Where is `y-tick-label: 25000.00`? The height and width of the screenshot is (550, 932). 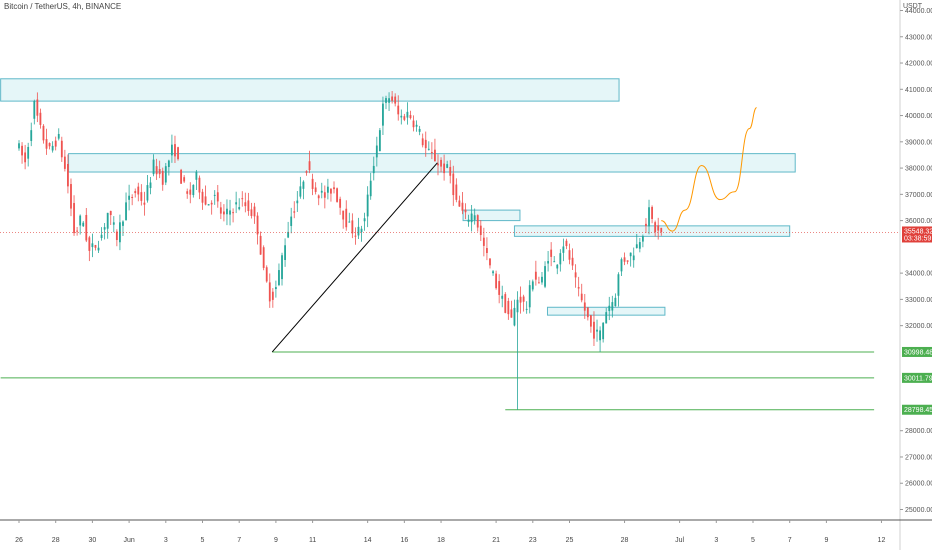
y-tick-label: 25000.00 is located at coordinates (918, 510).